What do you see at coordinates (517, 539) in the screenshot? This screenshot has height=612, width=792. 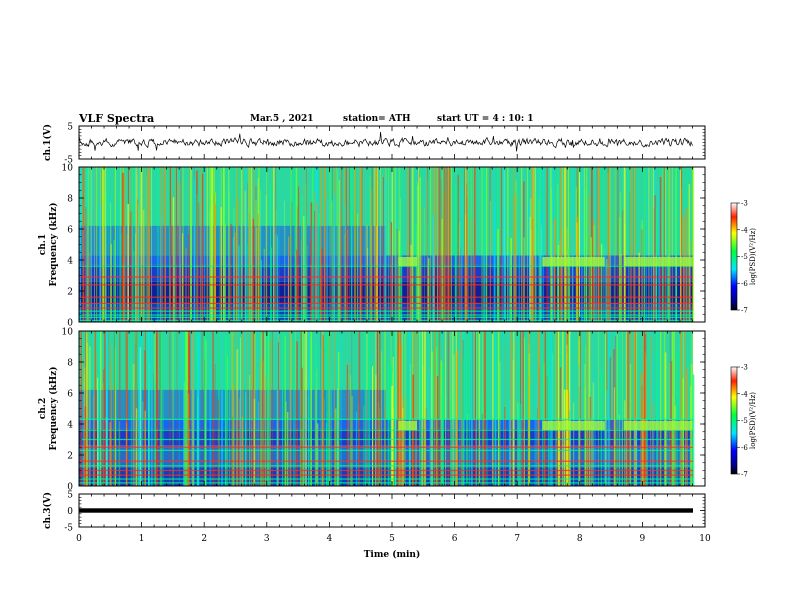 I see `x-tick-label-7: 7` at bounding box center [517, 539].